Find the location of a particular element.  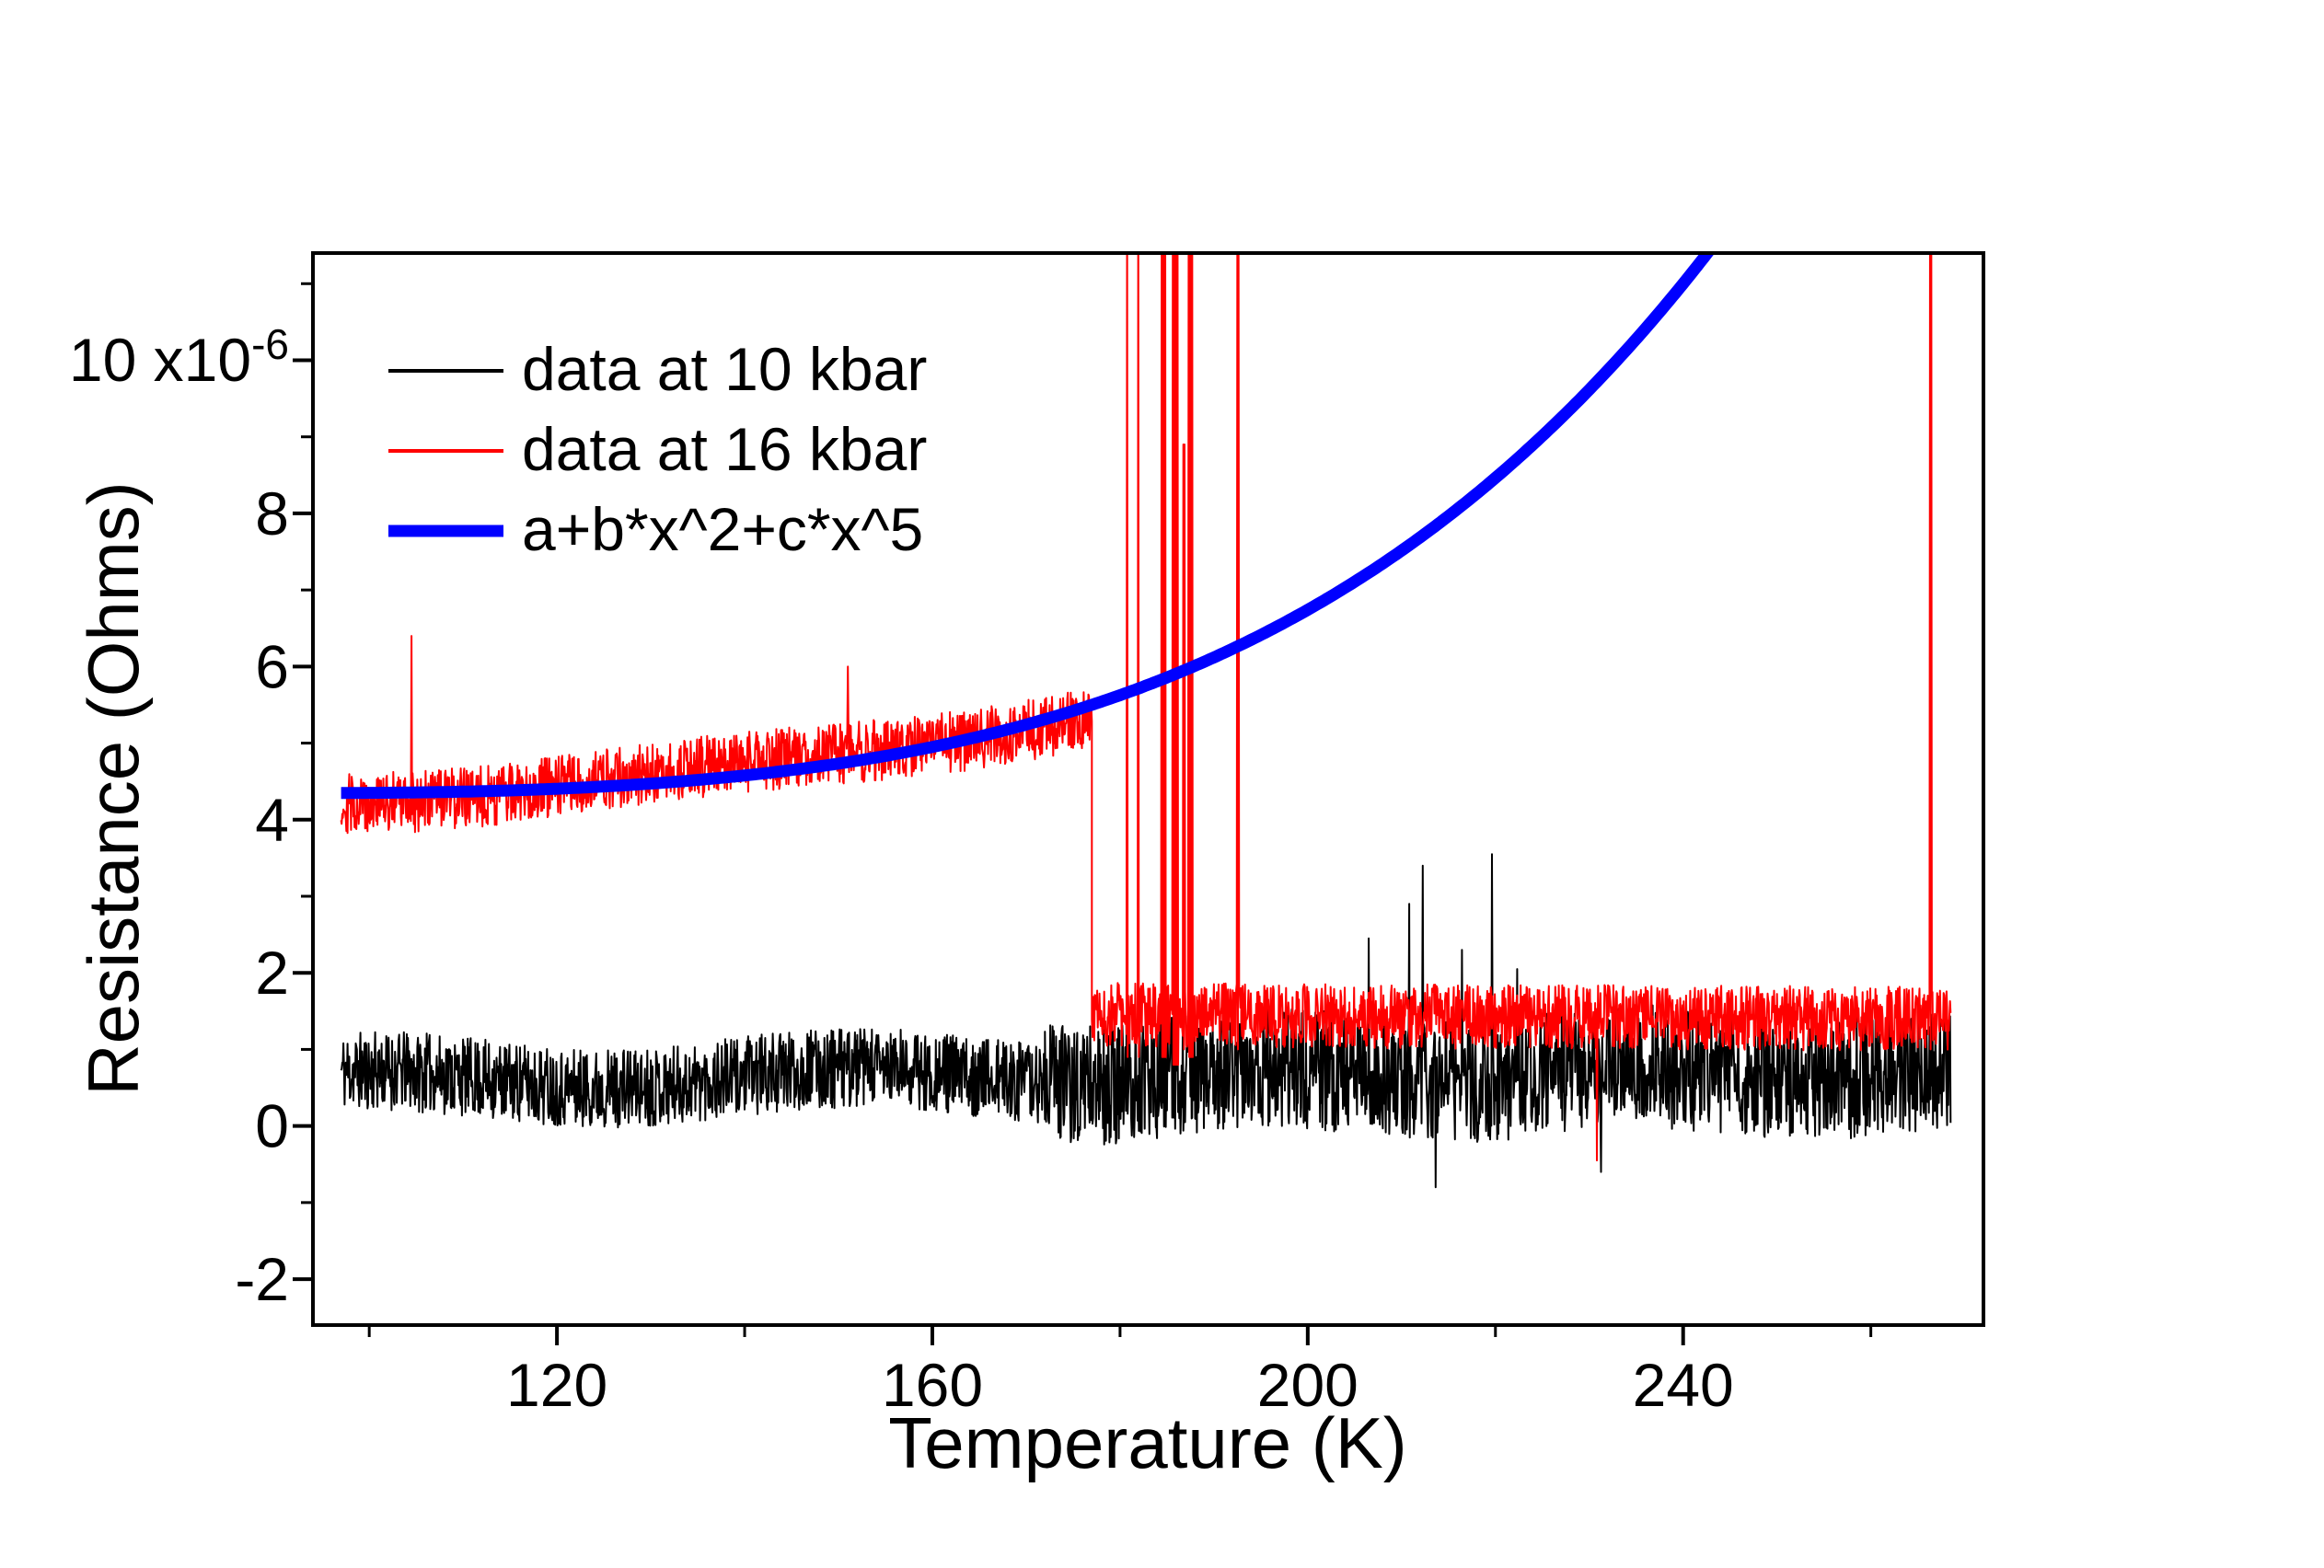

y-scale-label-exponent: -6 is located at coordinates (270, 344).